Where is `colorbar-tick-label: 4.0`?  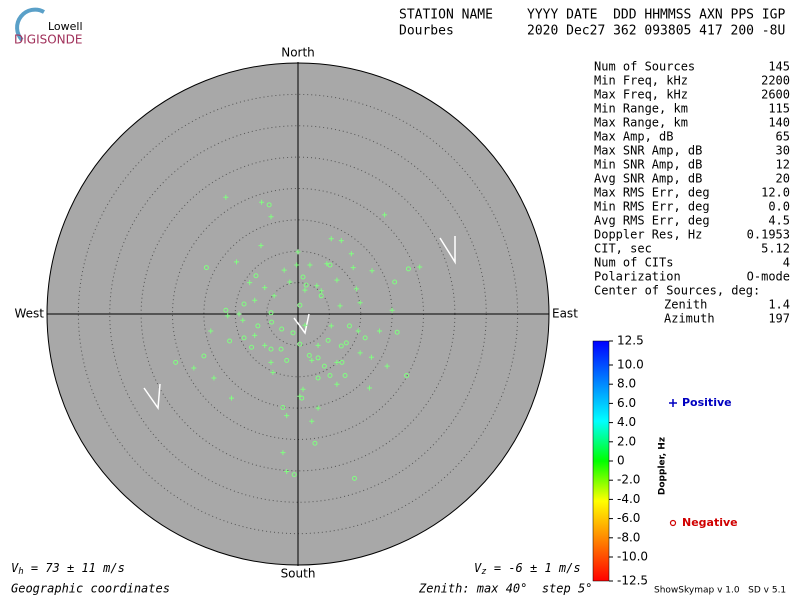 colorbar-tick-label: 4.0 is located at coordinates (626, 422).